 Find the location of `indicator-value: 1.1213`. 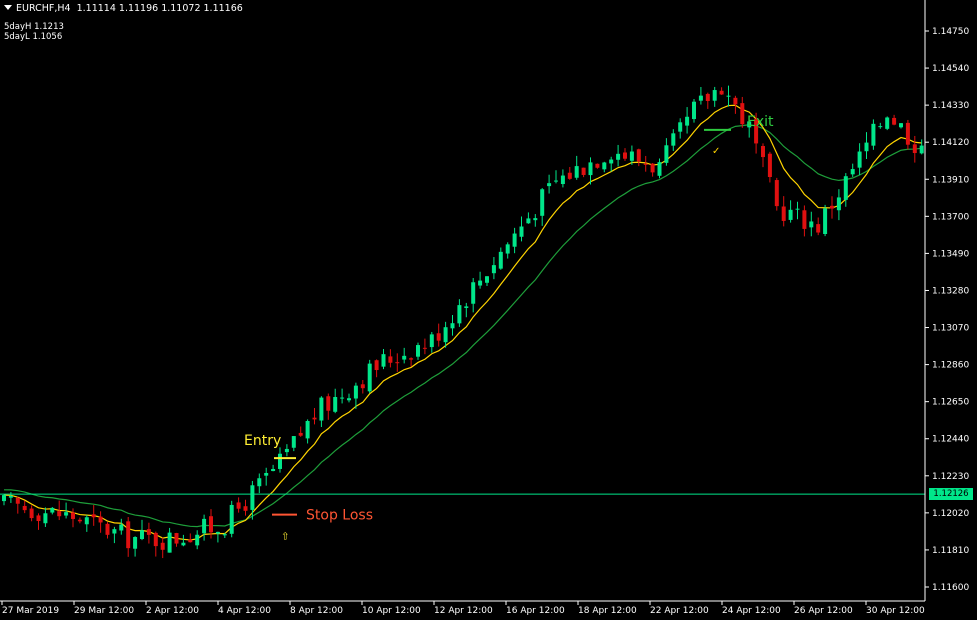

indicator-value: 1.1213 is located at coordinates (49, 27).